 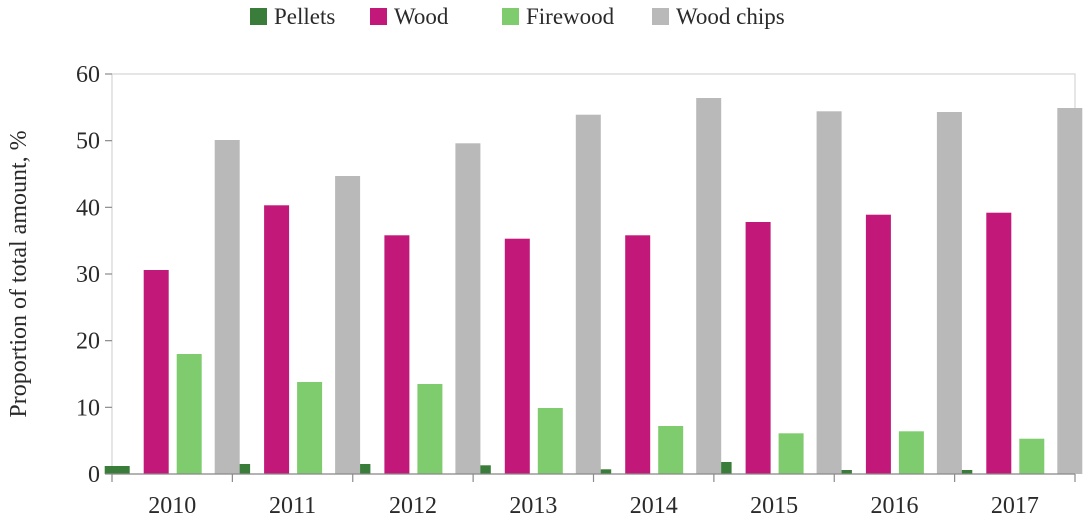 I want to click on y-tick-label: 60, so click(x=88, y=75).